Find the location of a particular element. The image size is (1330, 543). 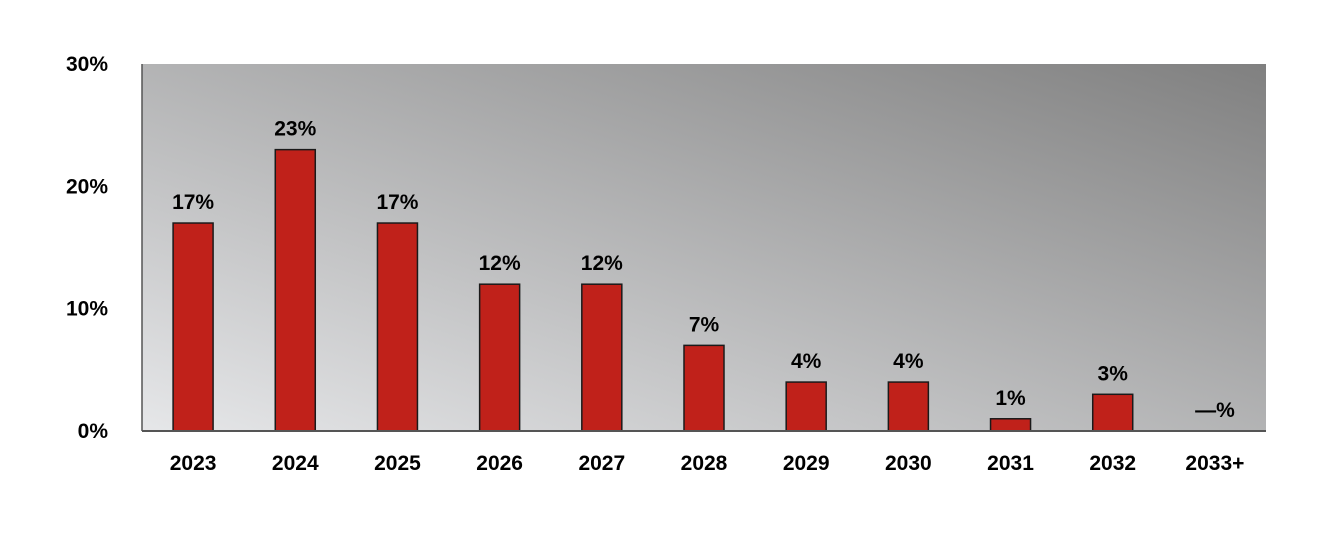

x-tick-label: 2024 is located at coordinates (295, 463).